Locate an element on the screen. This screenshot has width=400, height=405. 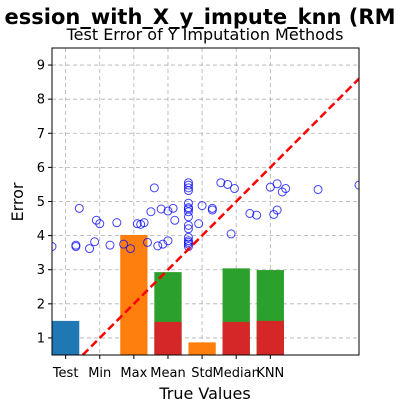
bar-mean-red is located at coordinates (168, 338).